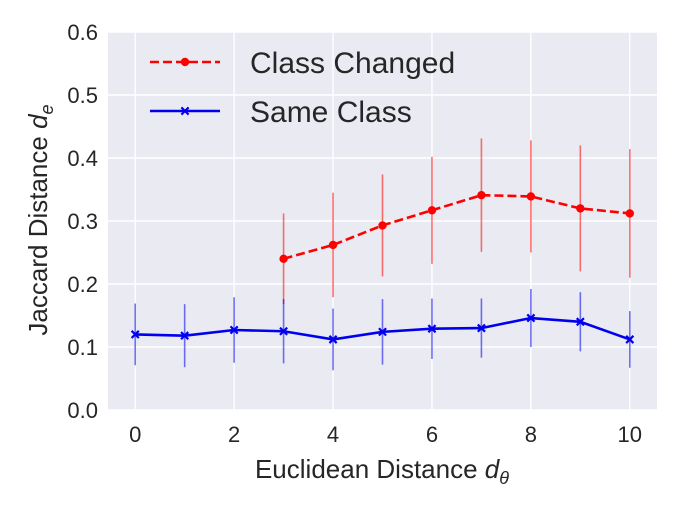 The width and height of the screenshot is (675, 507). I want to click on legend-entry: Same Class, so click(281, 112).